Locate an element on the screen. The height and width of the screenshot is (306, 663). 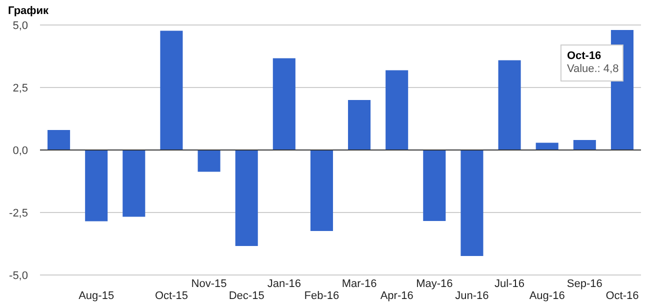
x-tick-label: Jan-16 is located at coordinates (284, 284).